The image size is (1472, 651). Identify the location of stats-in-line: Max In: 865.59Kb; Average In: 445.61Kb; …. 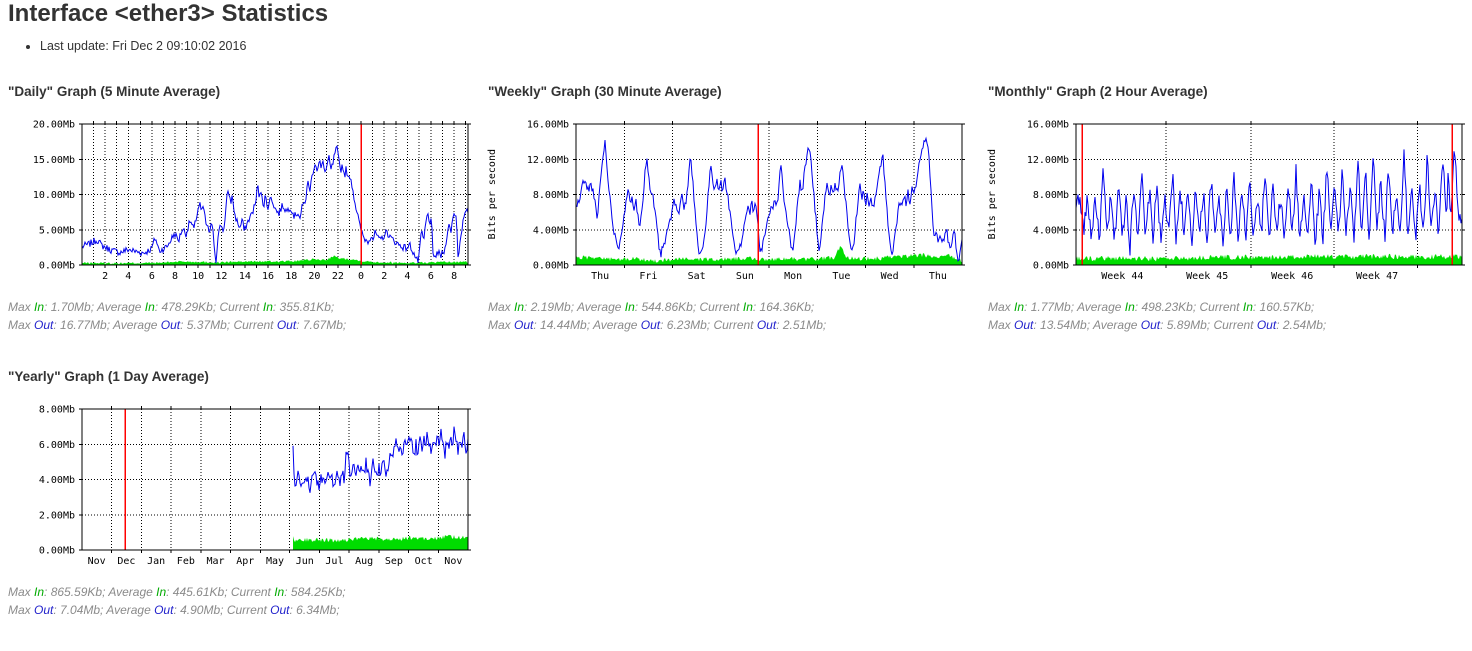
(177, 592).